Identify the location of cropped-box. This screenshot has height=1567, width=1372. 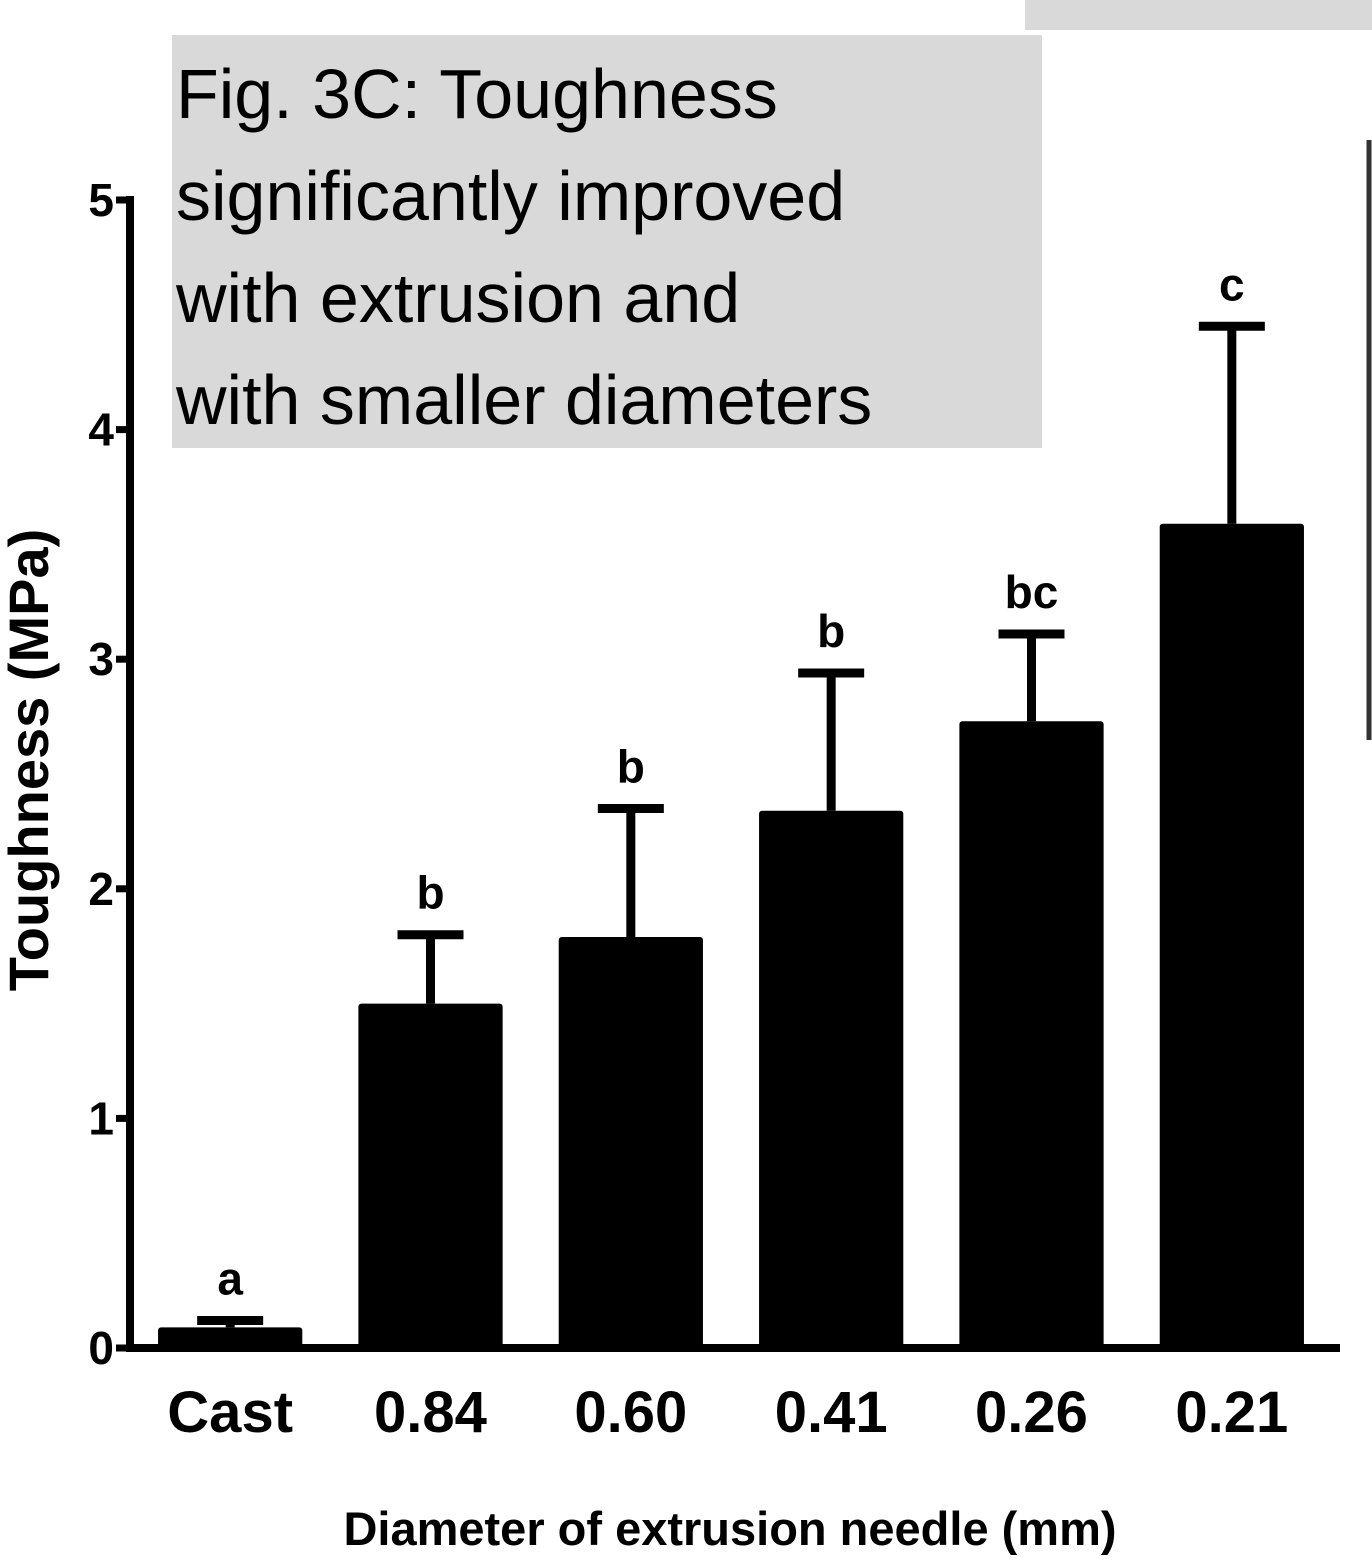
(1198, 15).